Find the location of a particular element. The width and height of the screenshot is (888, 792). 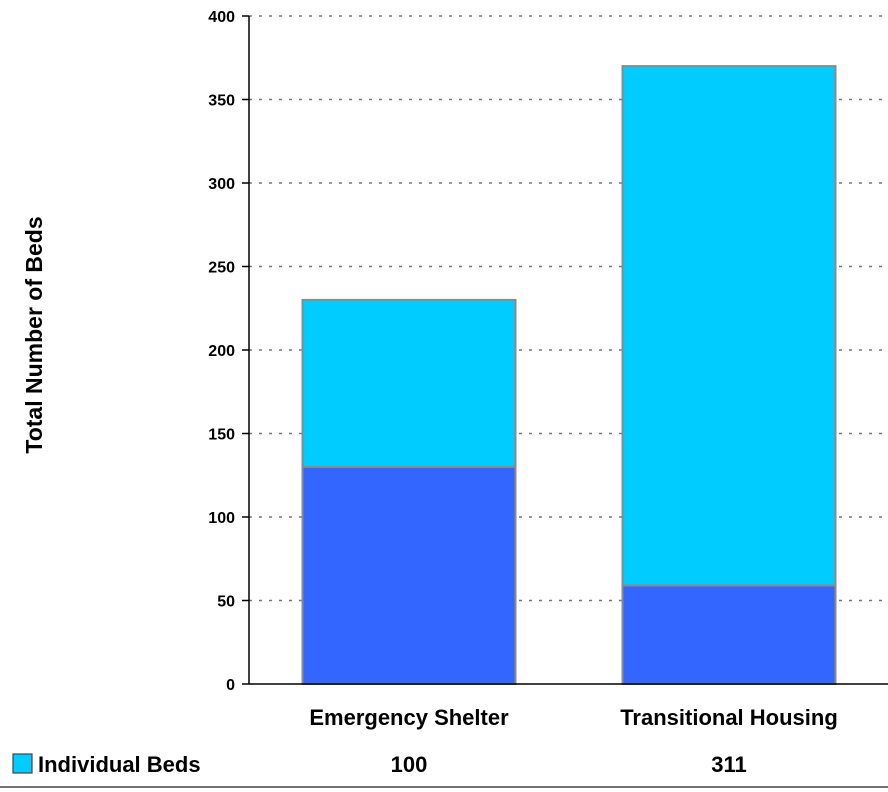

y-tick-label: 250 is located at coordinates (221, 268).